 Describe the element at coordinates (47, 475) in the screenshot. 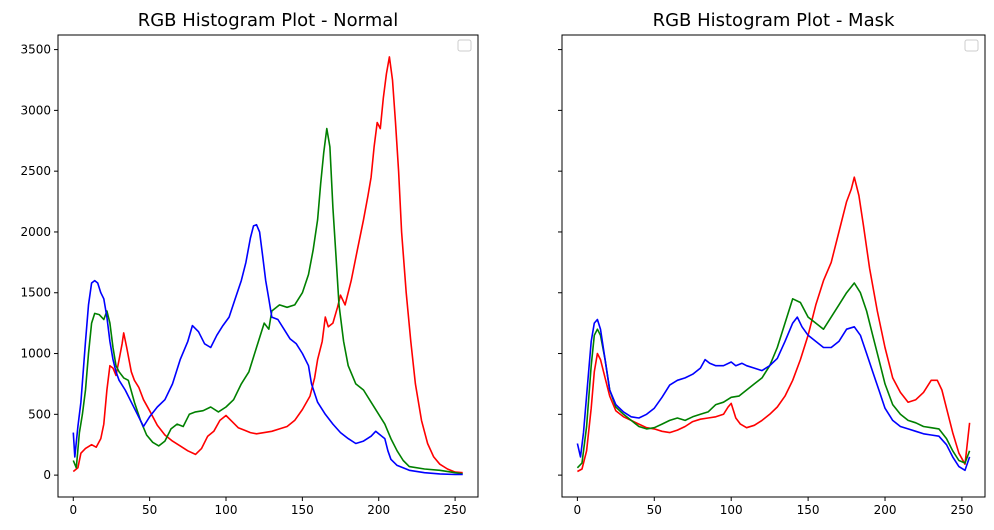

I see `y-tick-label: 0` at that location.